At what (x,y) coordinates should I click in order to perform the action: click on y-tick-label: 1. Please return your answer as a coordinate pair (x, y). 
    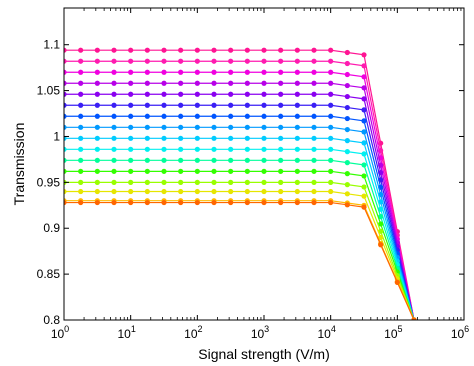
    Looking at the image, I should click on (56, 136).